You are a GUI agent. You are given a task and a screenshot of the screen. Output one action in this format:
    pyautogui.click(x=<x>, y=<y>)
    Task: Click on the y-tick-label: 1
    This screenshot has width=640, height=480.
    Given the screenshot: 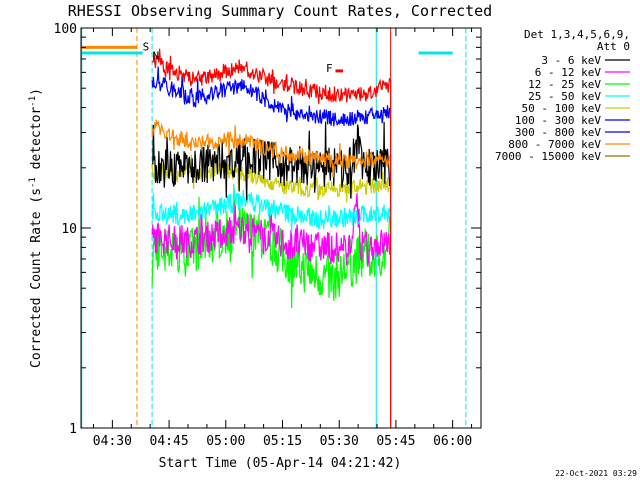 What is the action you would take?
    pyautogui.click(x=73, y=429)
    